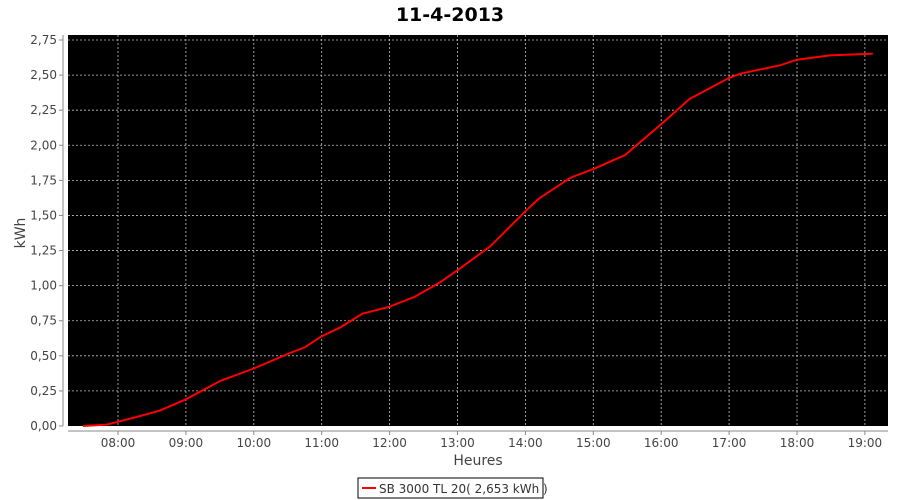 Image resolution: width=900 pixels, height=500 pixels. Describe the element at coordinates (457, 443) in the screenshot. I see `x-tick-label: 13:00` at that location.